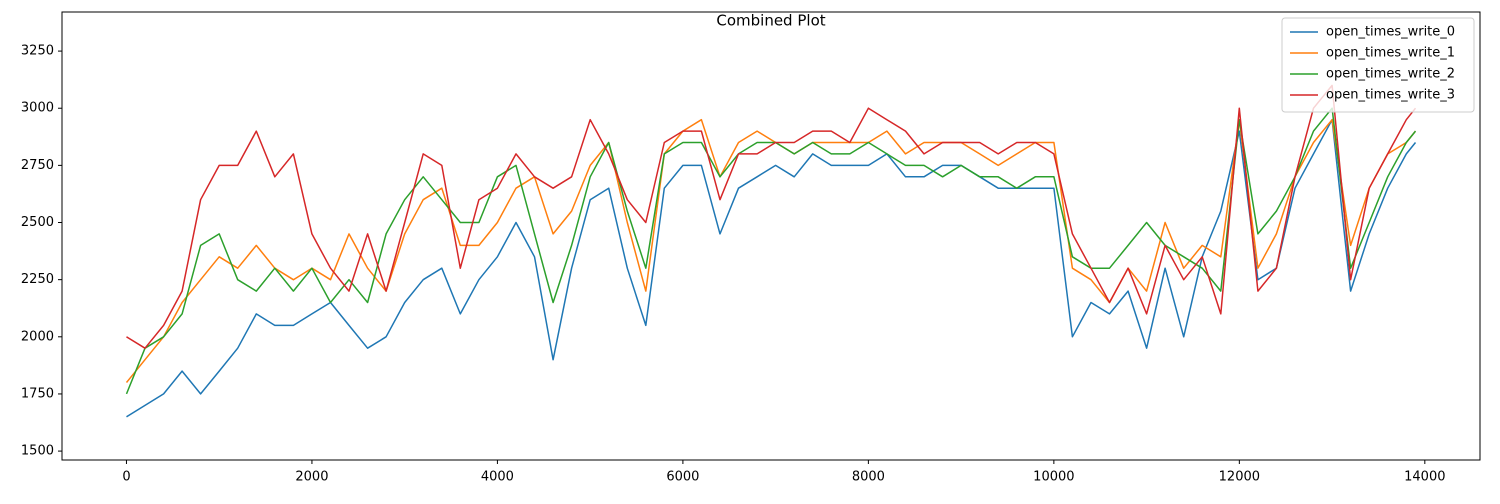 Image resolution: width=1500 pixels, height=504 pixels. Describe the element at coordinates (770, 21) in the screenshot. I see `chart-title: Combined Plot` at that location.